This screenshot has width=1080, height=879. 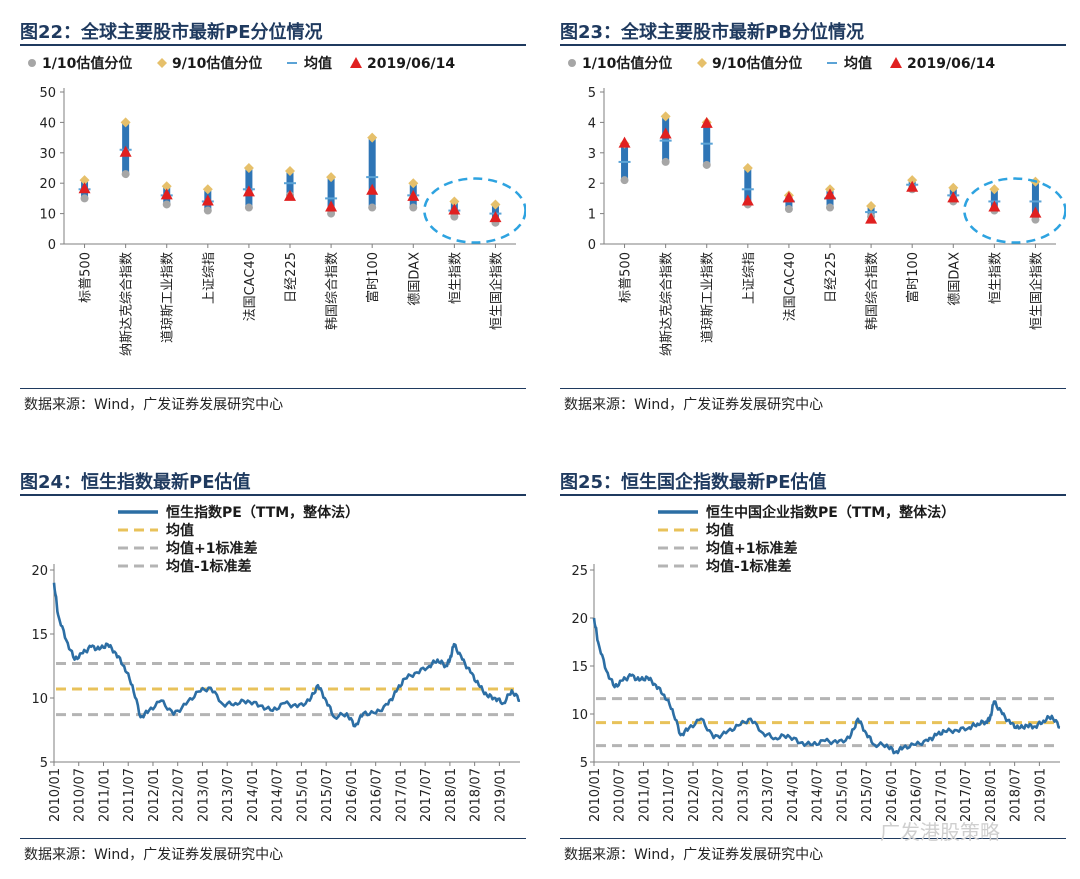 I want to click on x-tick-label: 2016/01, so click(x=892, y=795).